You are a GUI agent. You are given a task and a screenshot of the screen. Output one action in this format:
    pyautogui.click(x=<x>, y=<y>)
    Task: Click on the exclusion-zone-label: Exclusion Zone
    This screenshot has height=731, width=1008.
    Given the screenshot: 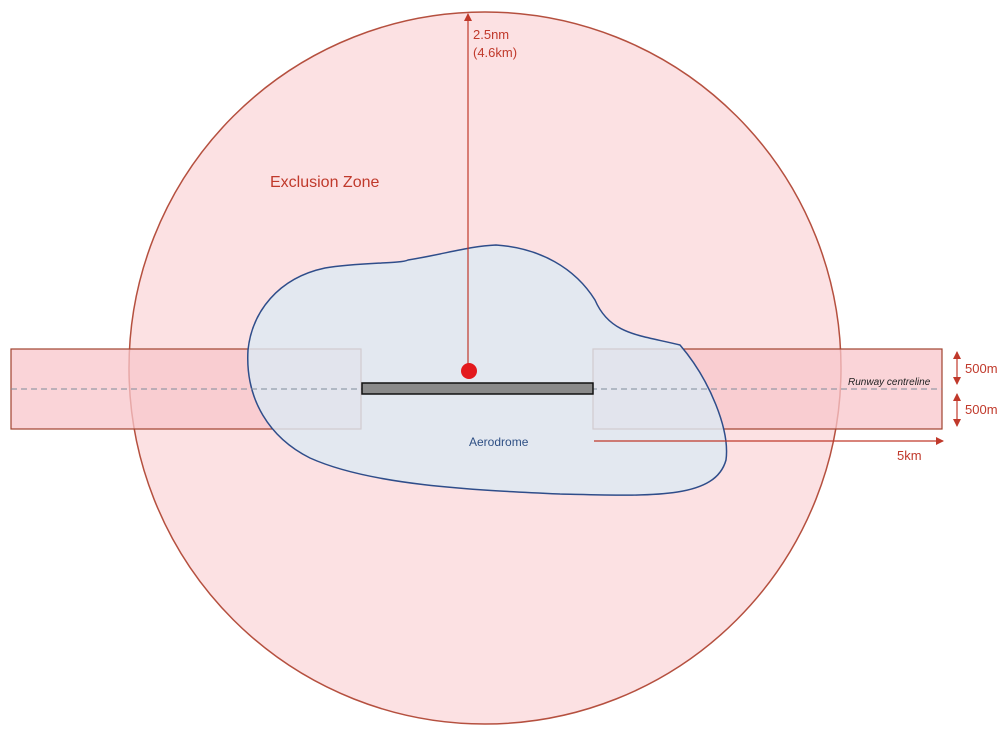 What is the action you would take?
    pyautogui.click(x=324, y=182)
    